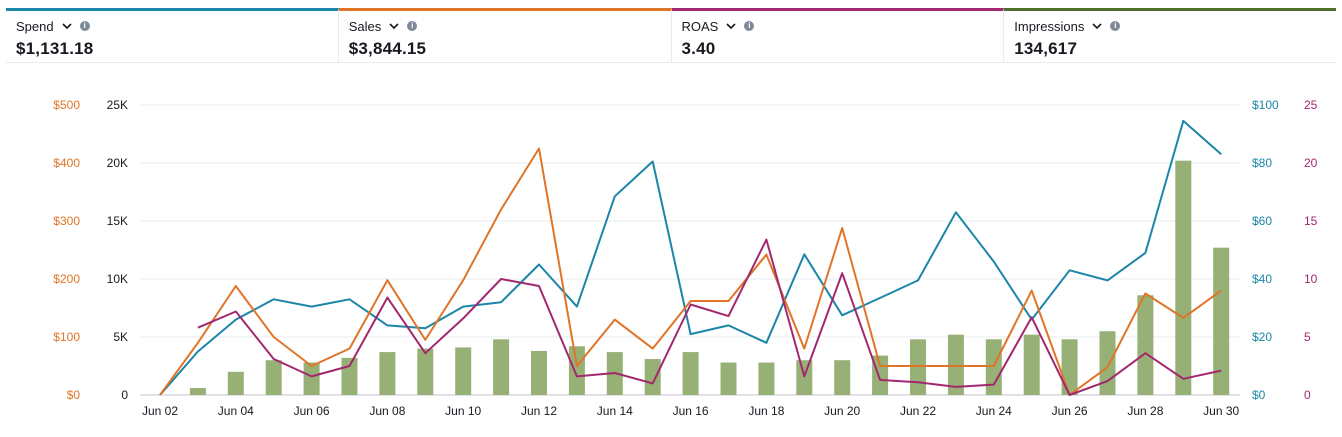 The width and height of the screenshot is (1342, 437). Describe the element at coordinates (365, 26) in the screenshot. I see `metric-label: Sales` at that location.